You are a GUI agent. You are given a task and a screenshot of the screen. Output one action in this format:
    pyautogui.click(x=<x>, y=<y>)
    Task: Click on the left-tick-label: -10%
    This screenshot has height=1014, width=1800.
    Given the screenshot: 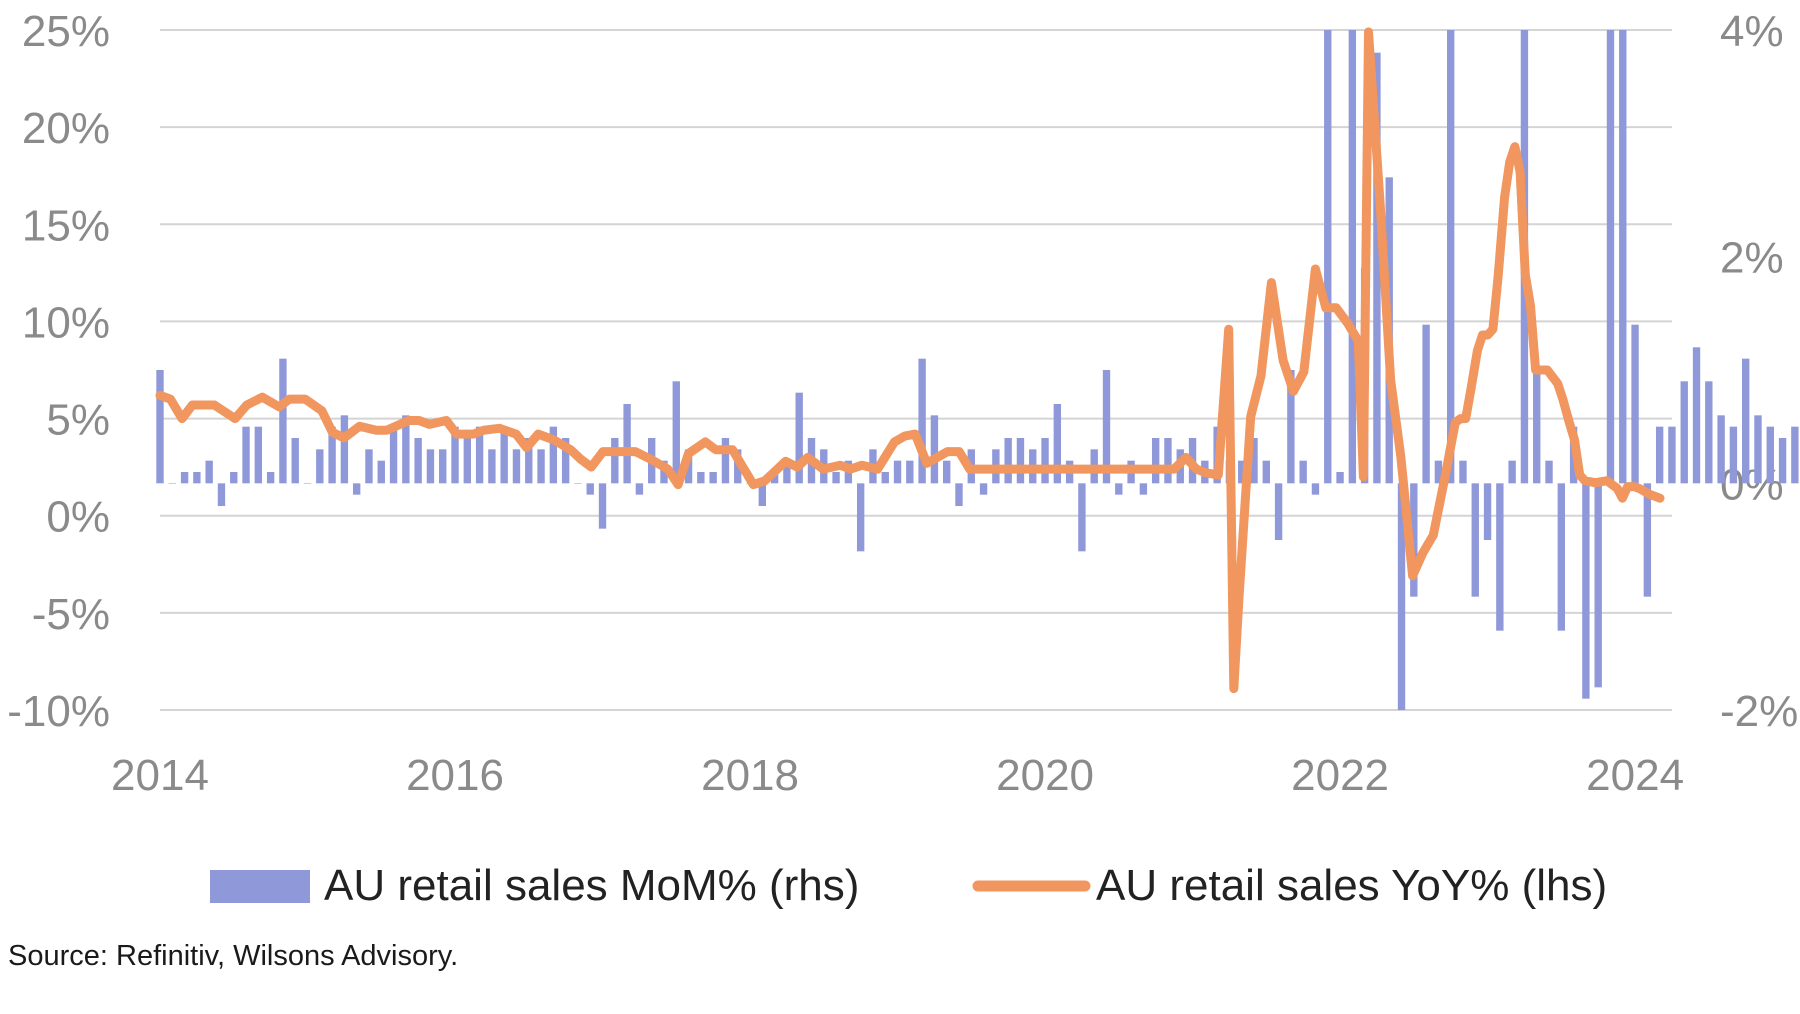 What is the action you would take?
    pyautogui.click(x=58, y=711)
    